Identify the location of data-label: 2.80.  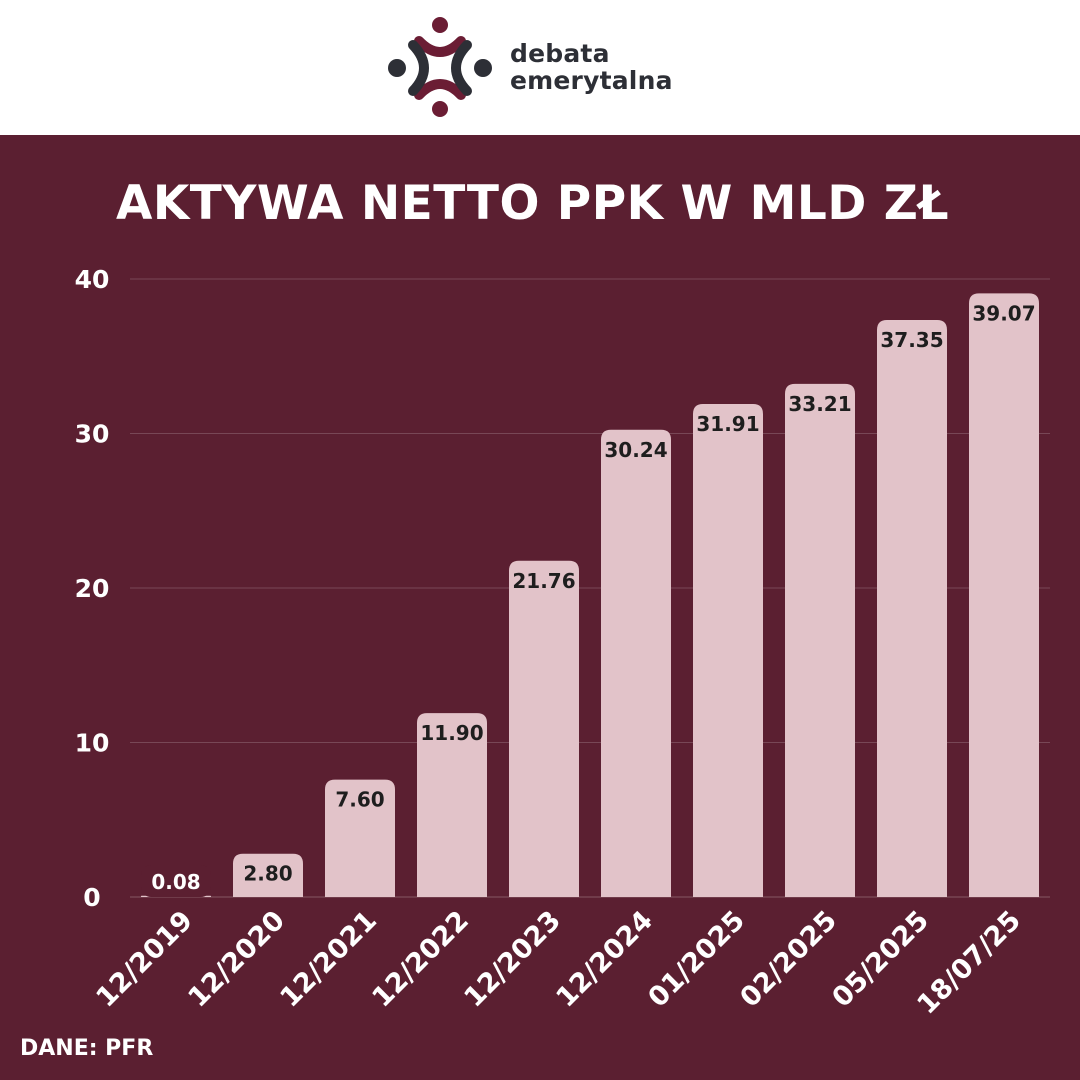
(267, 874).